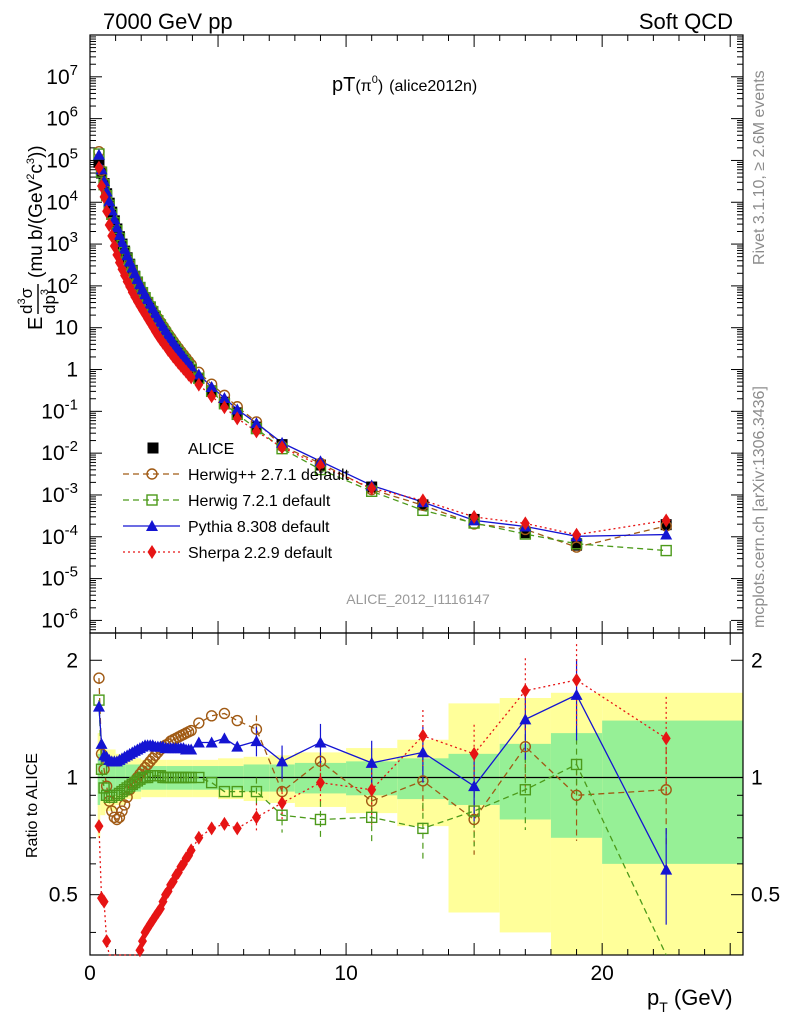 Image resolution: width=786 pixels, height=1024 pixels. What do you see at coordinates (49, 301) in the screenshot?
I see `svg-text: dp3` at bounding box center [49, 301].